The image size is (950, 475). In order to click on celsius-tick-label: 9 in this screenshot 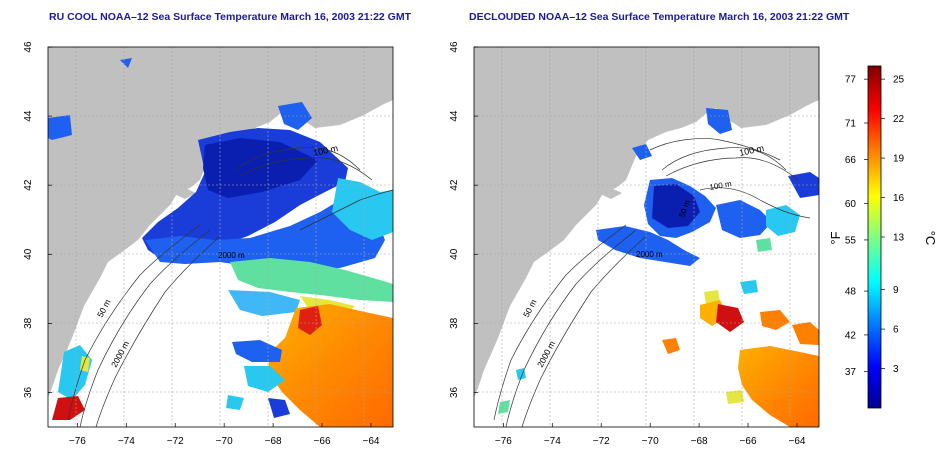, I will do `click(896, 290)`.